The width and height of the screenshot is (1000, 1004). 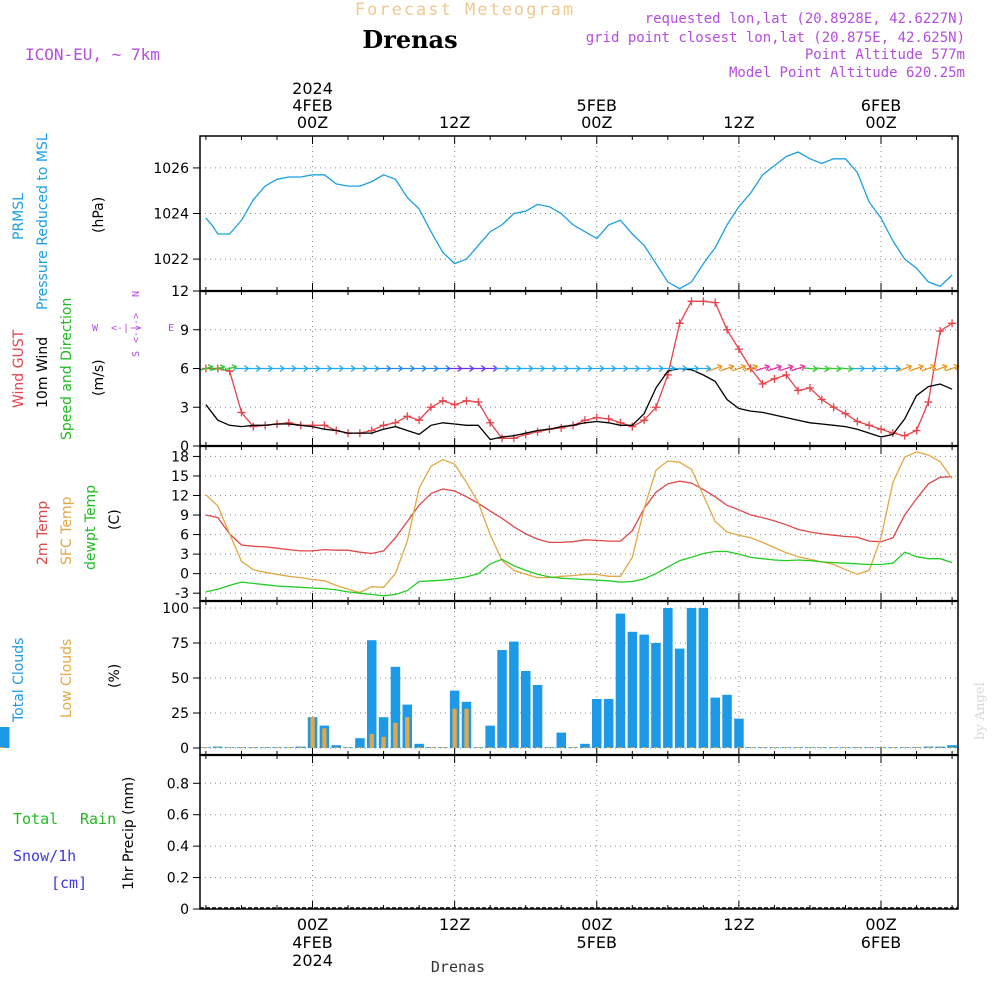 What do you see at coordinates (312, 105) in the screenshot?
I see `top-time-label: 4FEB` at bounding box center [312, 105].